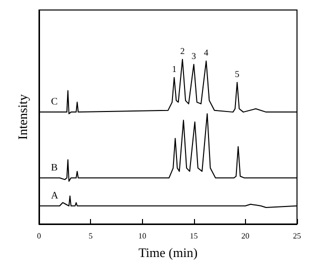  I want to click on x-tick-label: 10, so click(142, 236).